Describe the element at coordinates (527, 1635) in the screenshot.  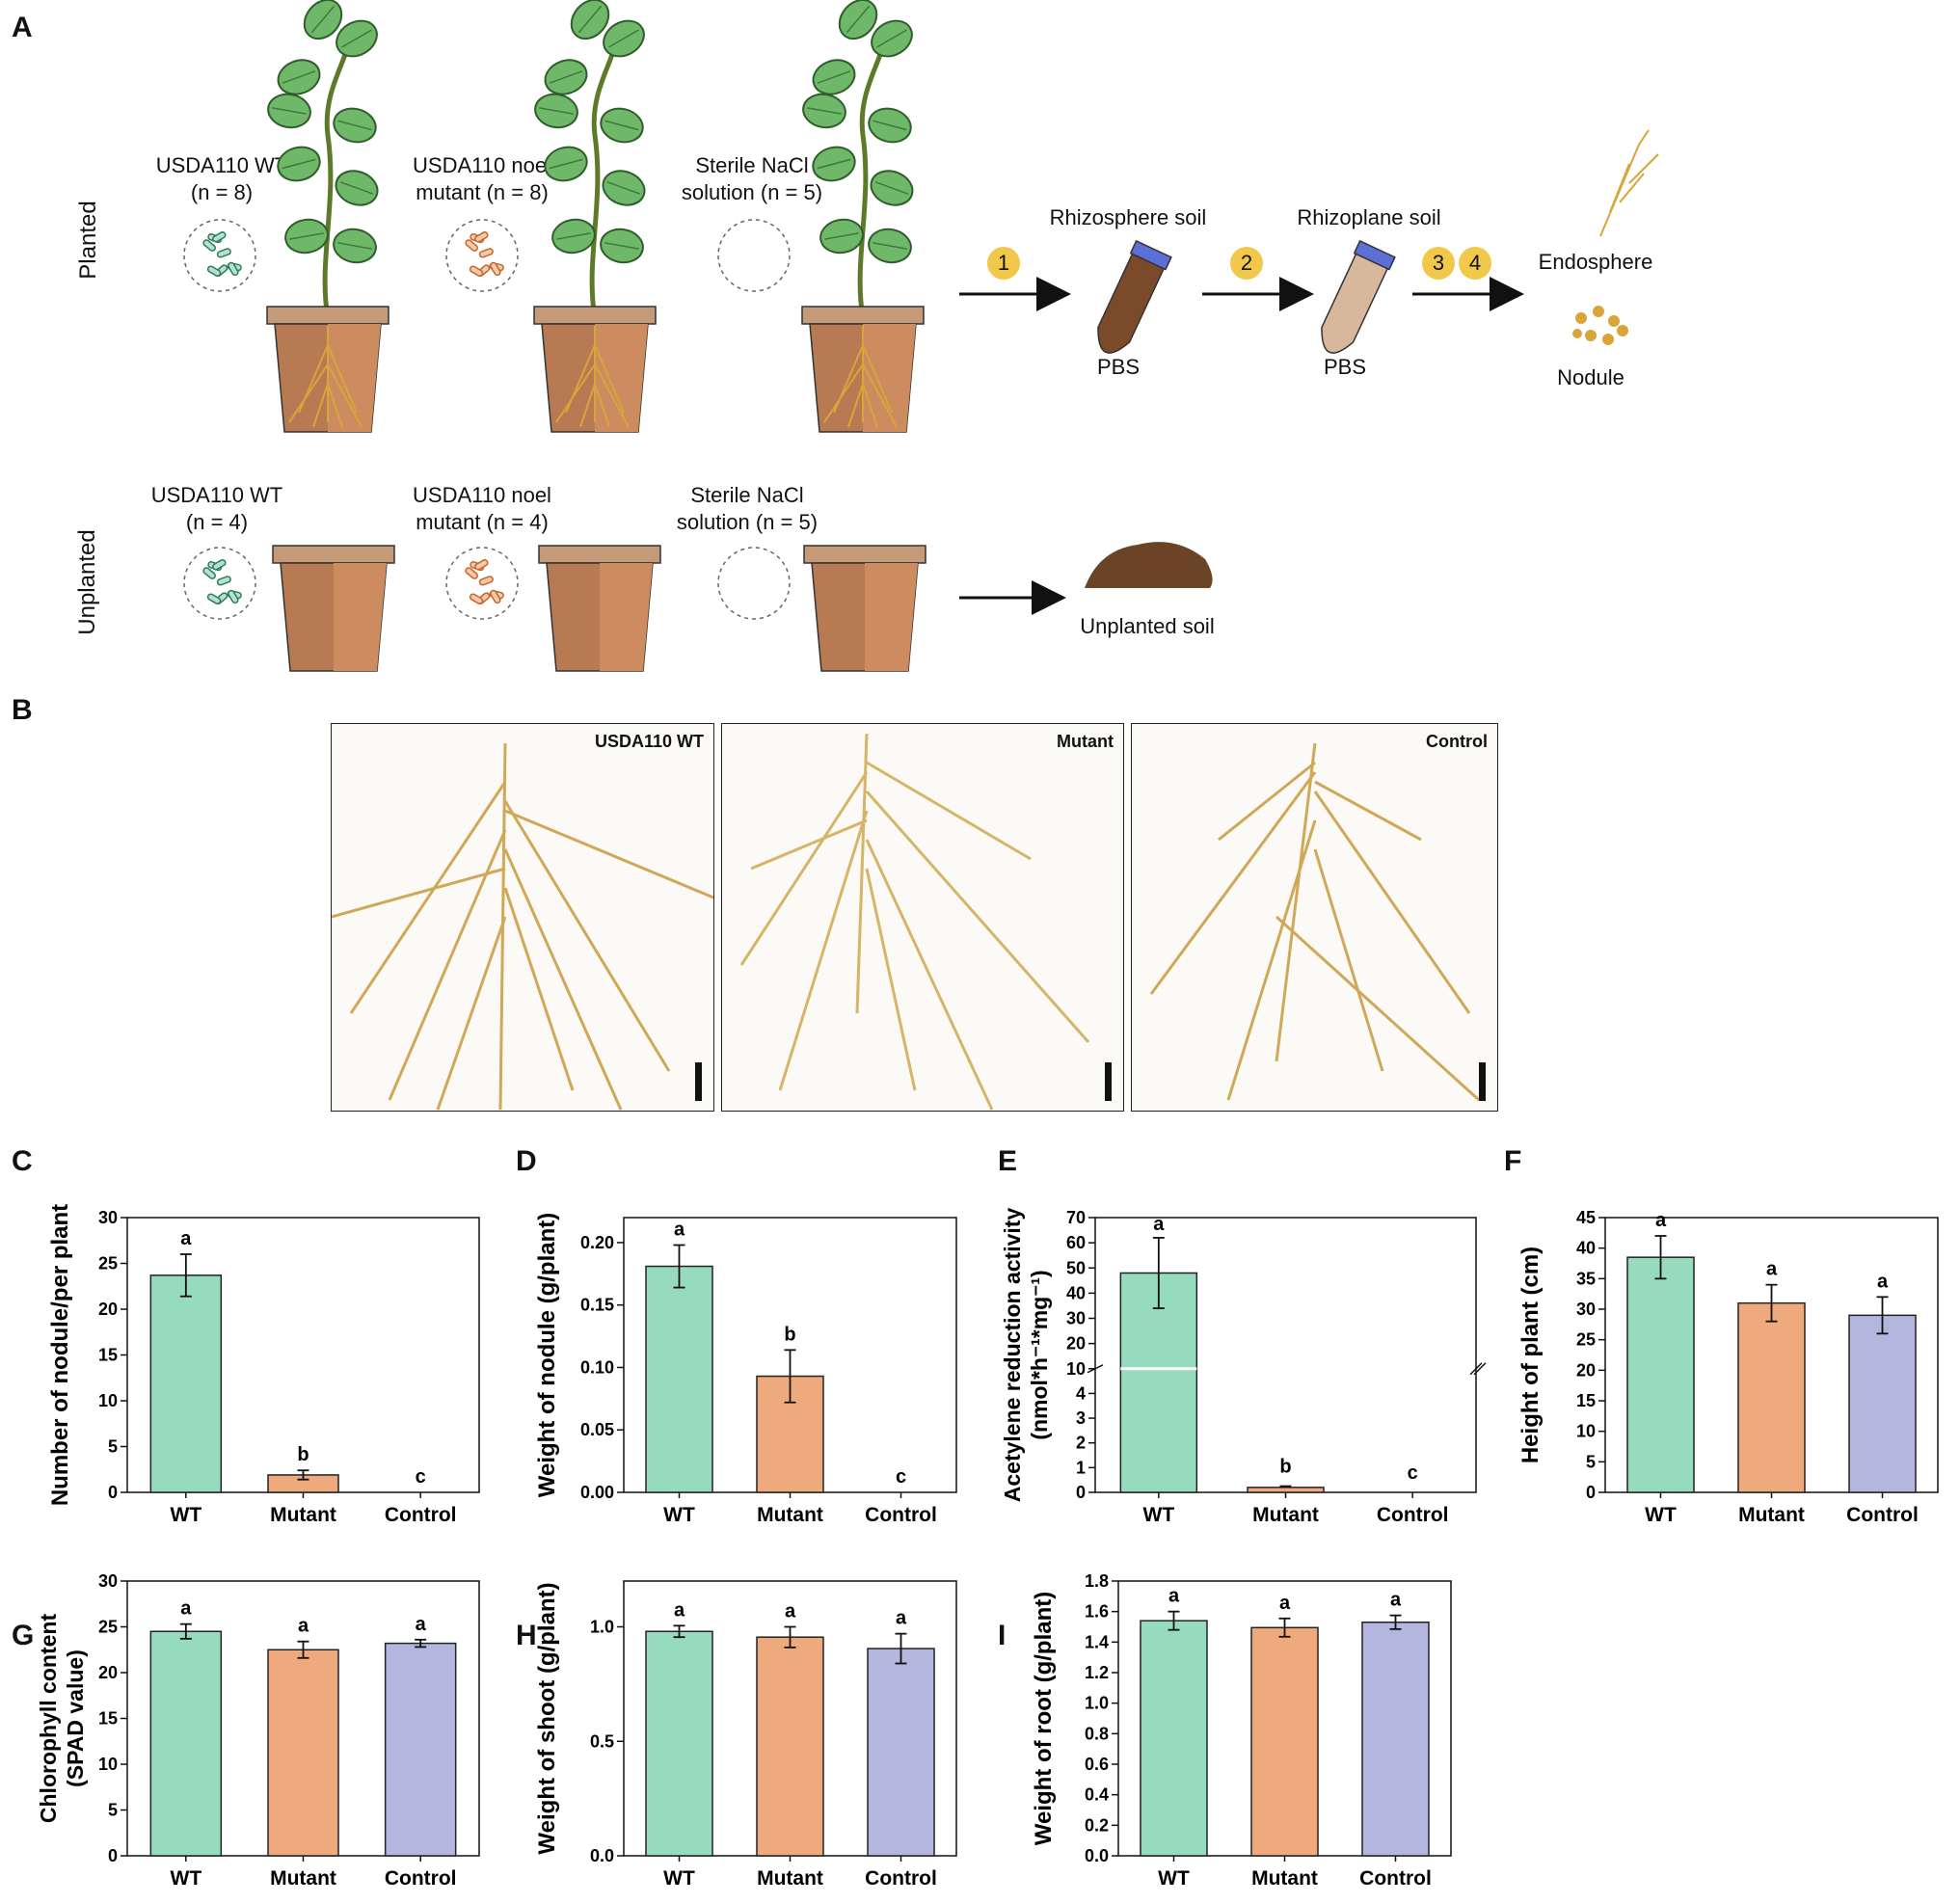
I see `panel-label-h: H` at that location.